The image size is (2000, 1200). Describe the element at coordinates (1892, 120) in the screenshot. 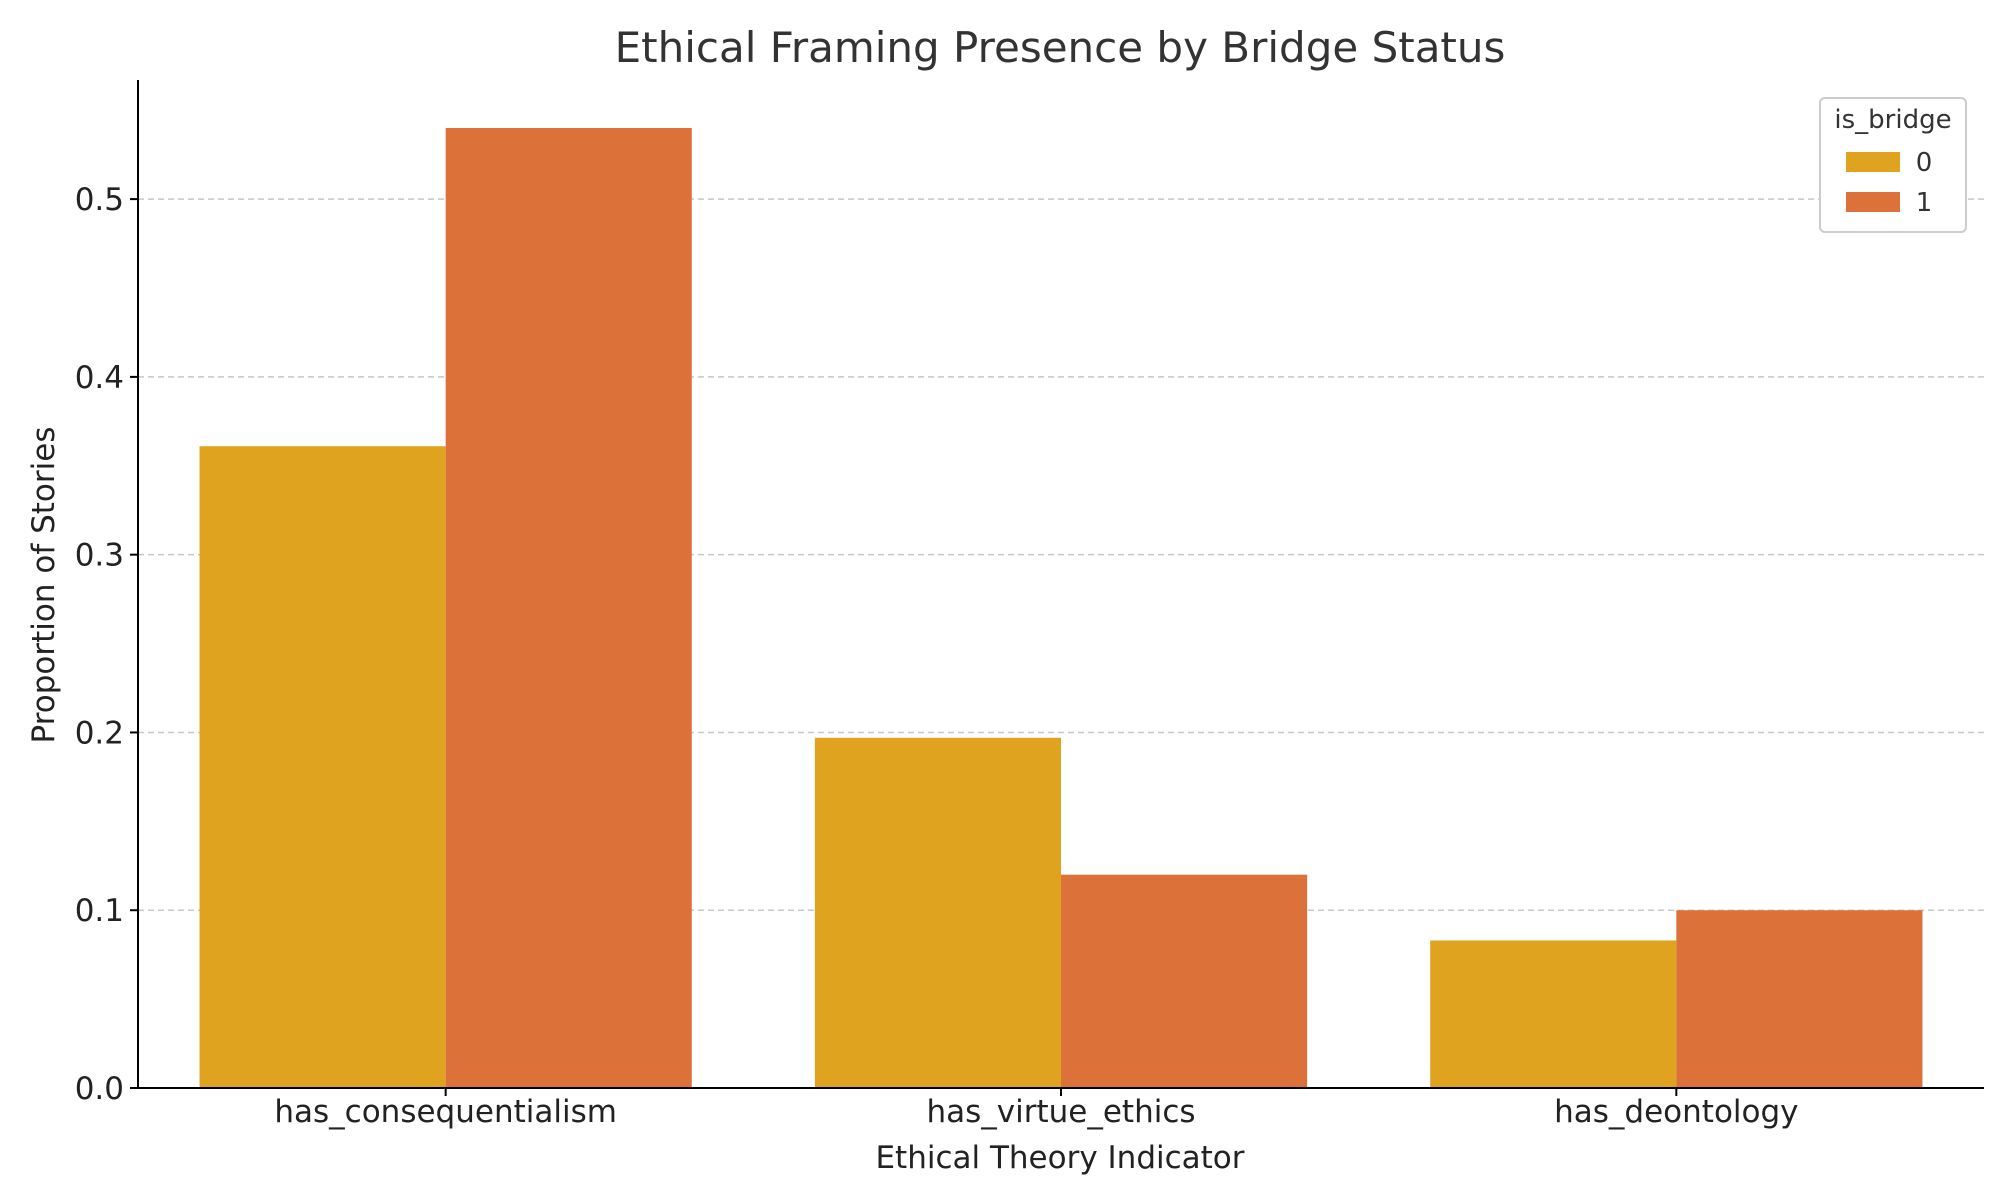

I see `legend-title: is_bridge` at that location.